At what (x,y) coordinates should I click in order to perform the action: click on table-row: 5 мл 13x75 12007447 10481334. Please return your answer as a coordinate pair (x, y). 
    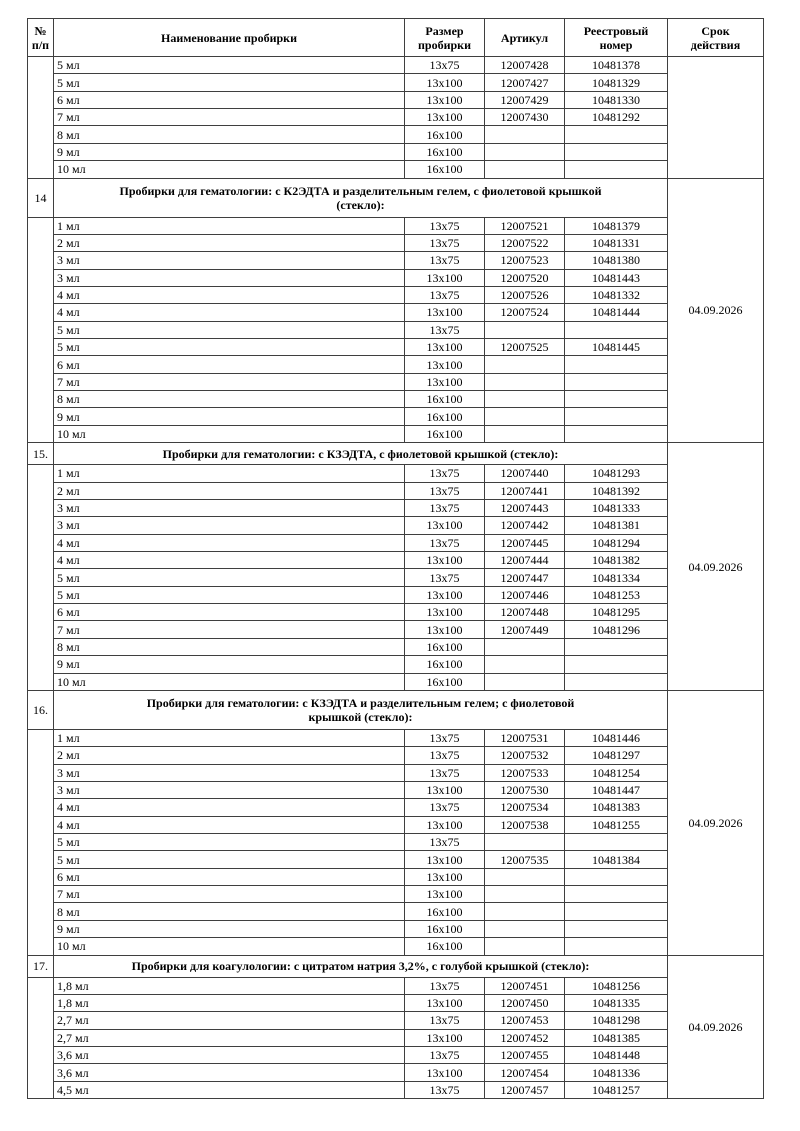
    Looking at the image, I should click on (396, 577).